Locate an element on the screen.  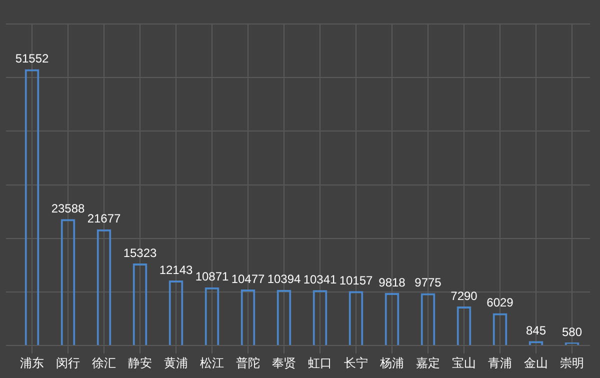
x-tick-label: 闵行 is located at coordinates (68, 363).